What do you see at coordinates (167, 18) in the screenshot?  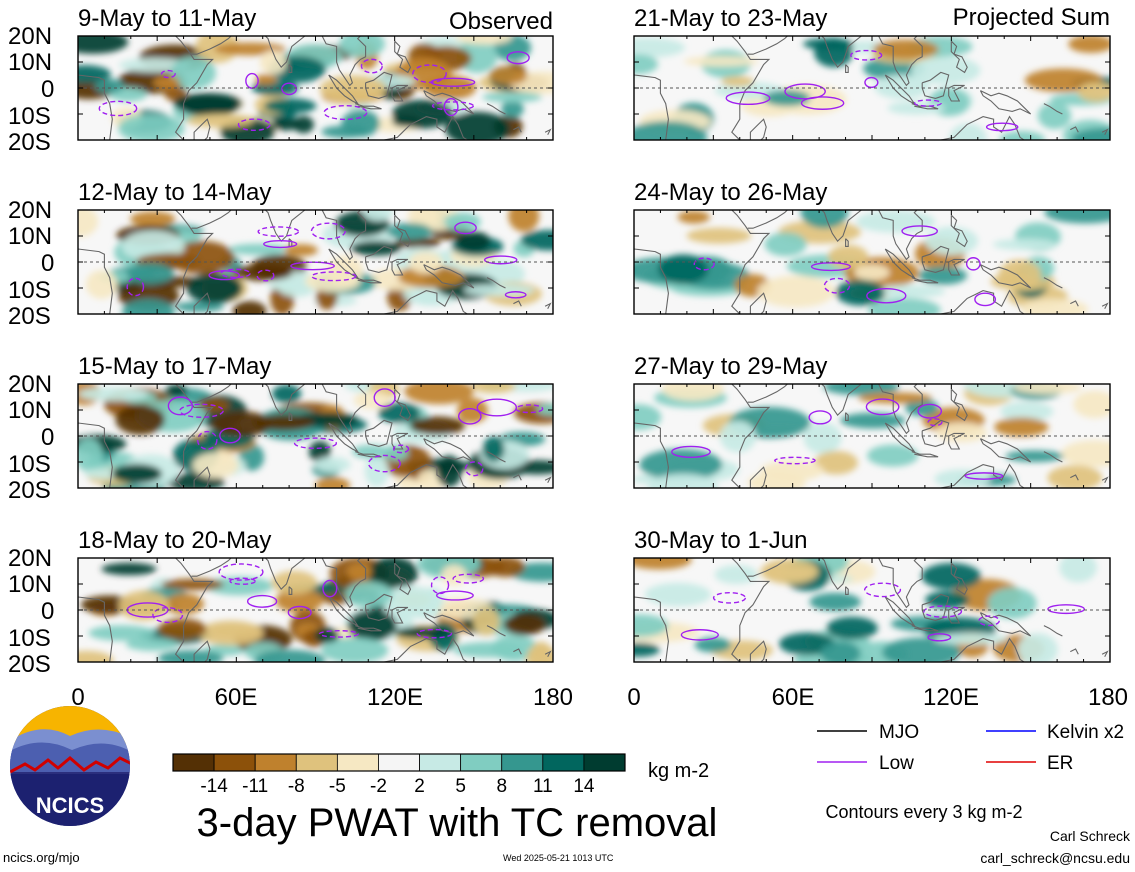 I see `panel-title: 9-May to 11-May` at bounding box center [167, 18].